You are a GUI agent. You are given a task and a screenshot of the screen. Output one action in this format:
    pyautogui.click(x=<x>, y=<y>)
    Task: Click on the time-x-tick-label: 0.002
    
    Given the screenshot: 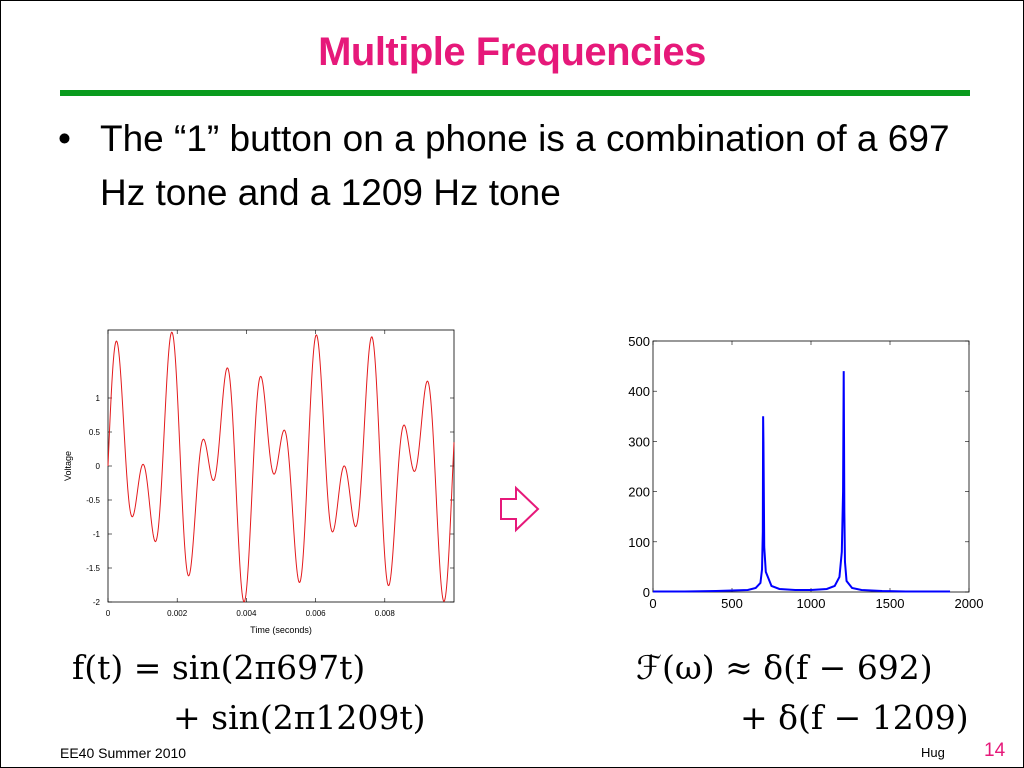 What is the action you would take?
    pyautogui.click(x=177, y=613)
    